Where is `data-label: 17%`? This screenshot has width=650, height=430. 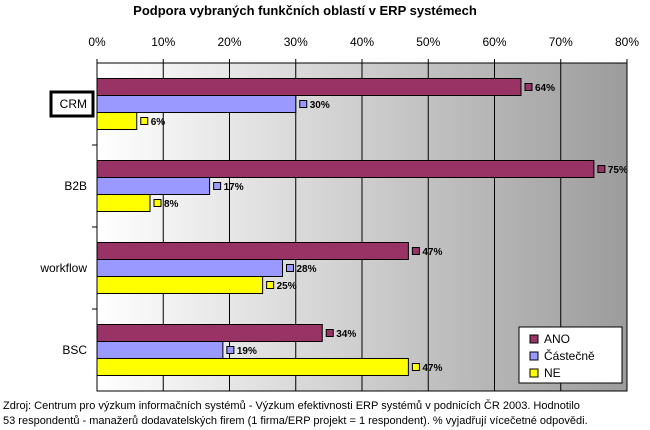
data-label: 17% is located at coordinates (234, 187).